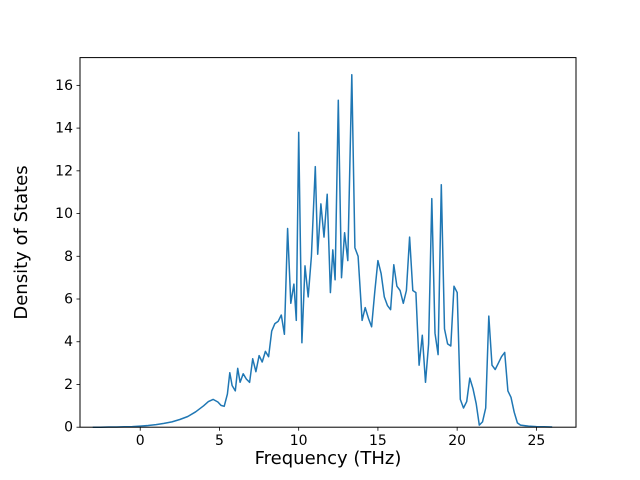 This screenshot has width=640, height=480. I want to click on x-tick-label: 5, so click(219, 441).